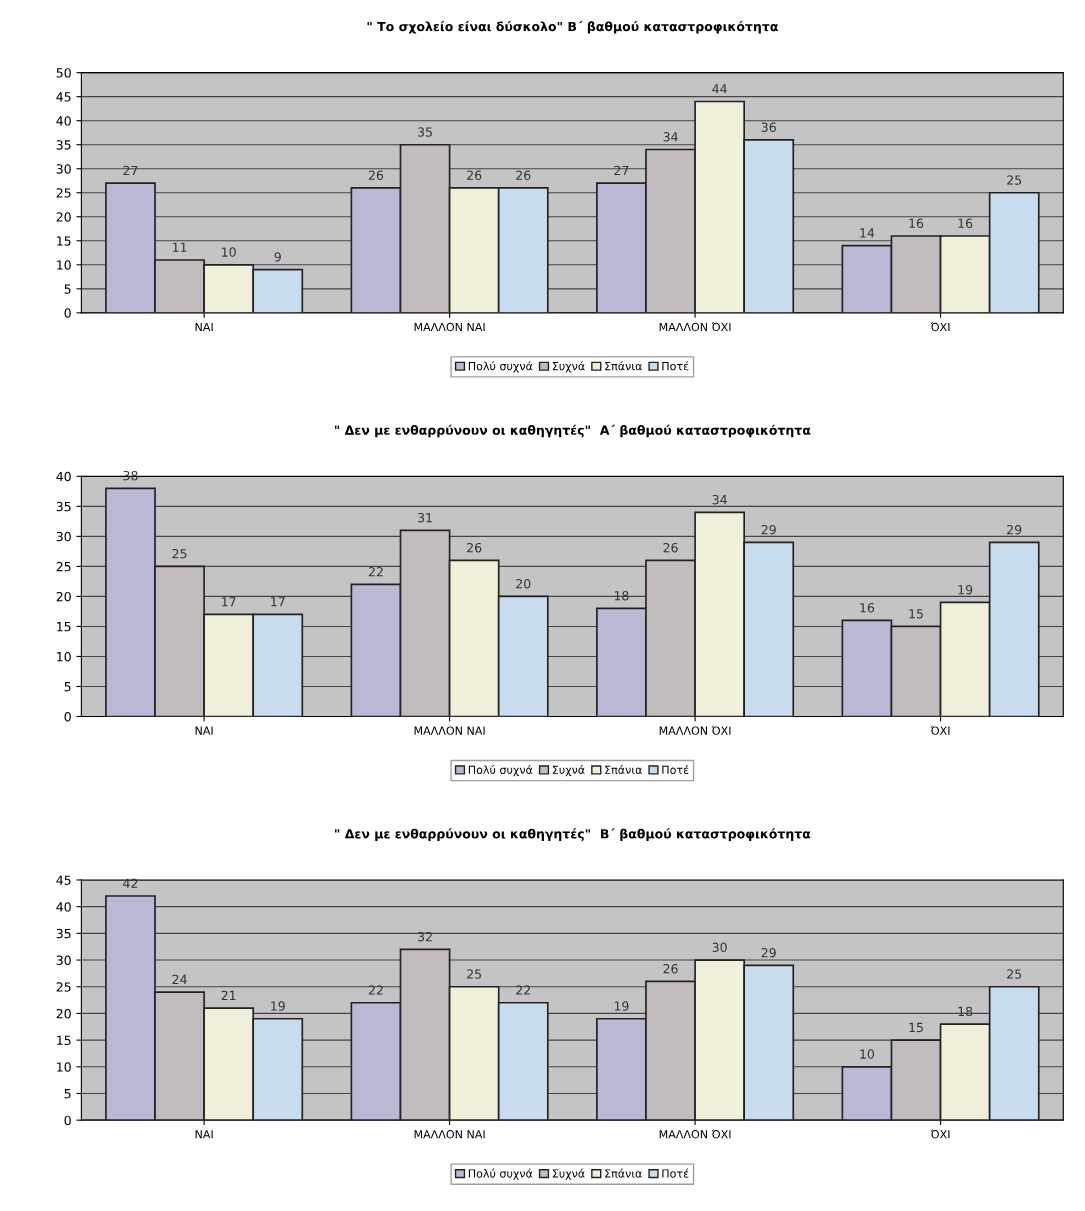  I want to click on data-label: 9, so click(277, 257).